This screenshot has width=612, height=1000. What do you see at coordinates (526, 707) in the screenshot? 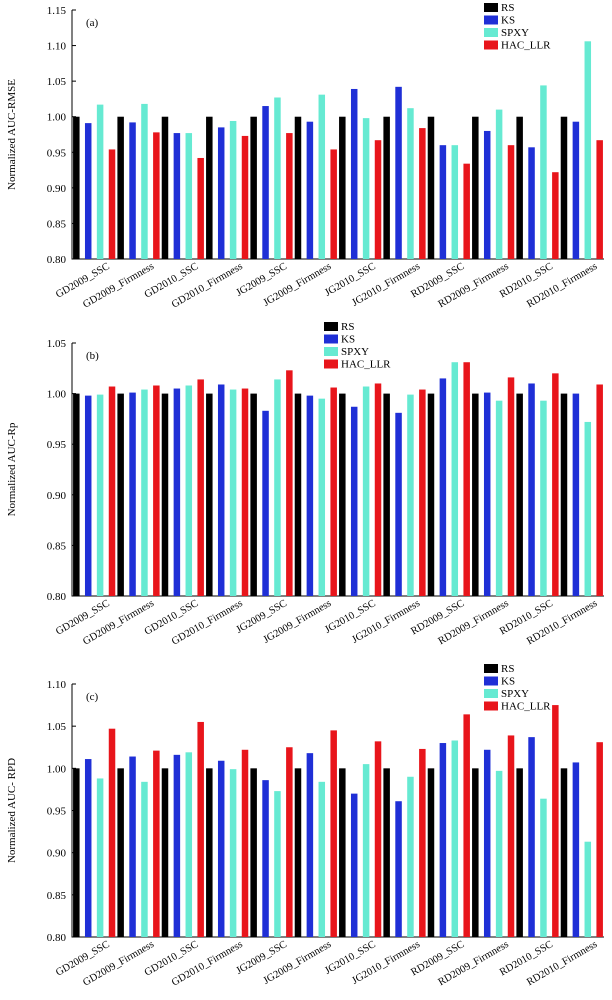
I see `legend-label: HAC_LLR` at bounding box center [526, 707].